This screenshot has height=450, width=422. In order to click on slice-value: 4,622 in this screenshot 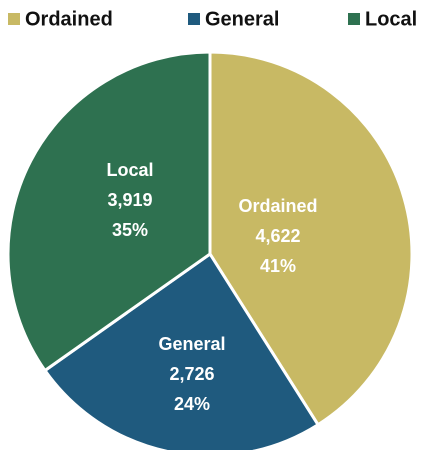, I will do `click(277, 236)`.